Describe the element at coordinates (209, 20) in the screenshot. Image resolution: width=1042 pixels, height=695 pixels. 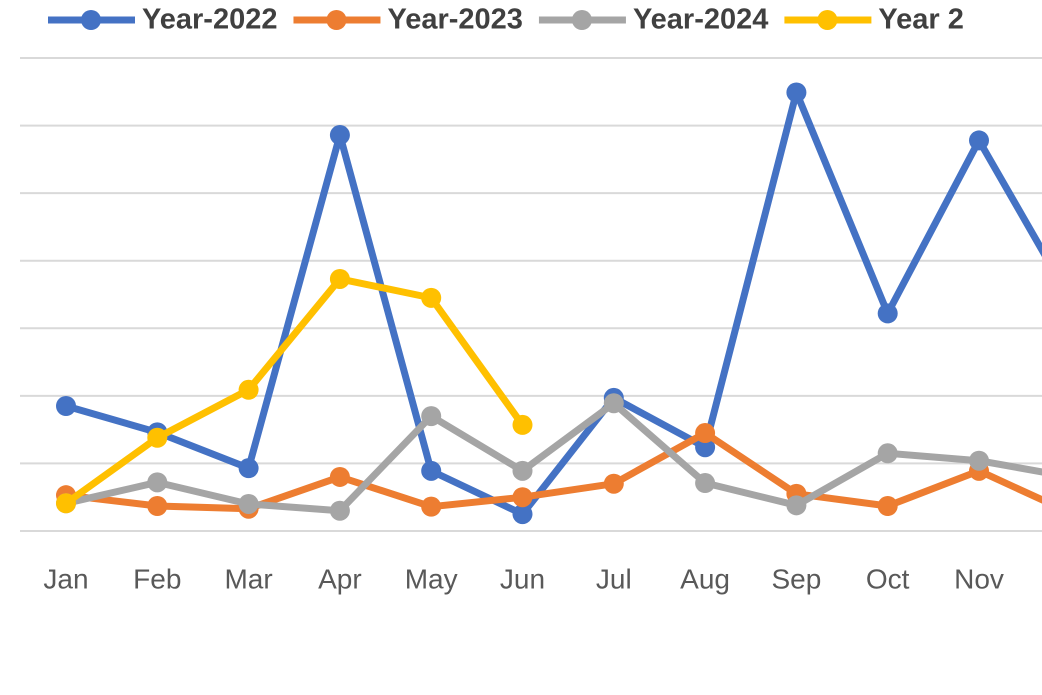
I see `legend-label: Year-2022` at that location.